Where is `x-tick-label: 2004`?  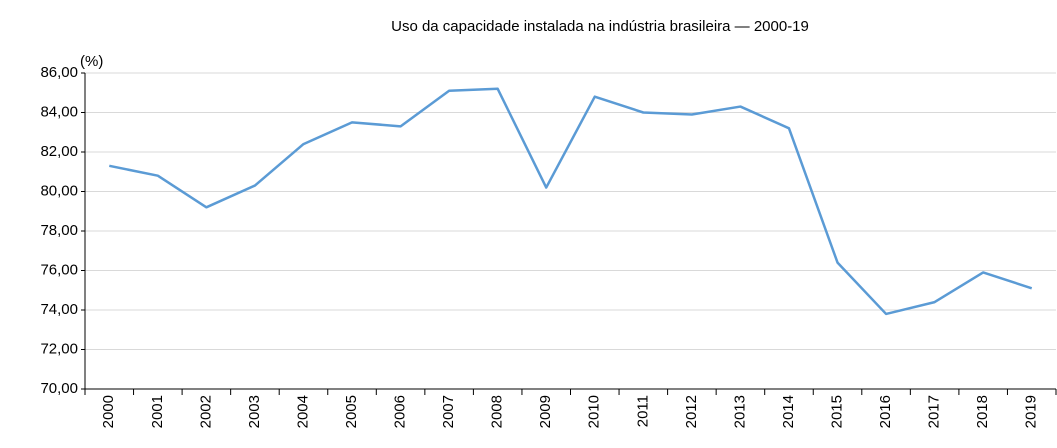
x-tick-label: 2004 is located at coordinates (302, 411).